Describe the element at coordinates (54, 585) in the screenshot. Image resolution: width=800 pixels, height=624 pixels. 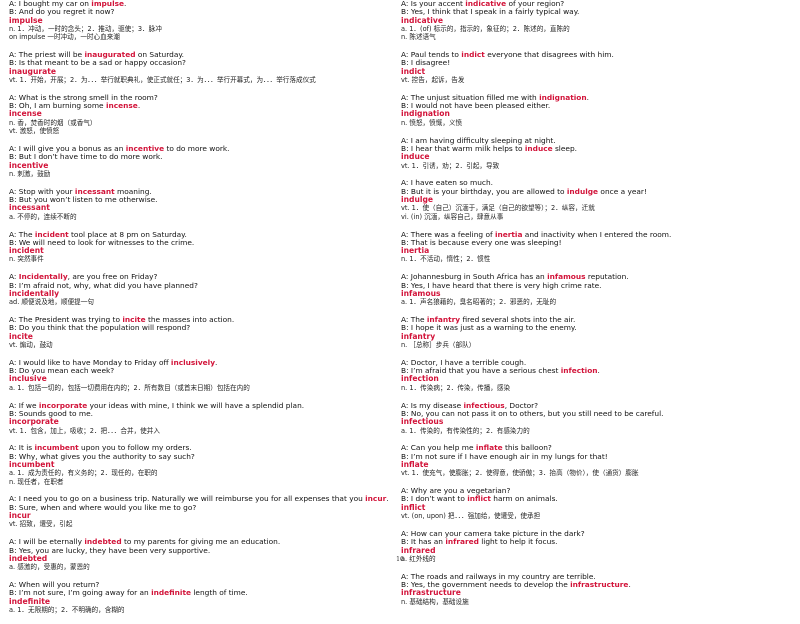
I see `dialogue-text: A: When will you return?` at that location.